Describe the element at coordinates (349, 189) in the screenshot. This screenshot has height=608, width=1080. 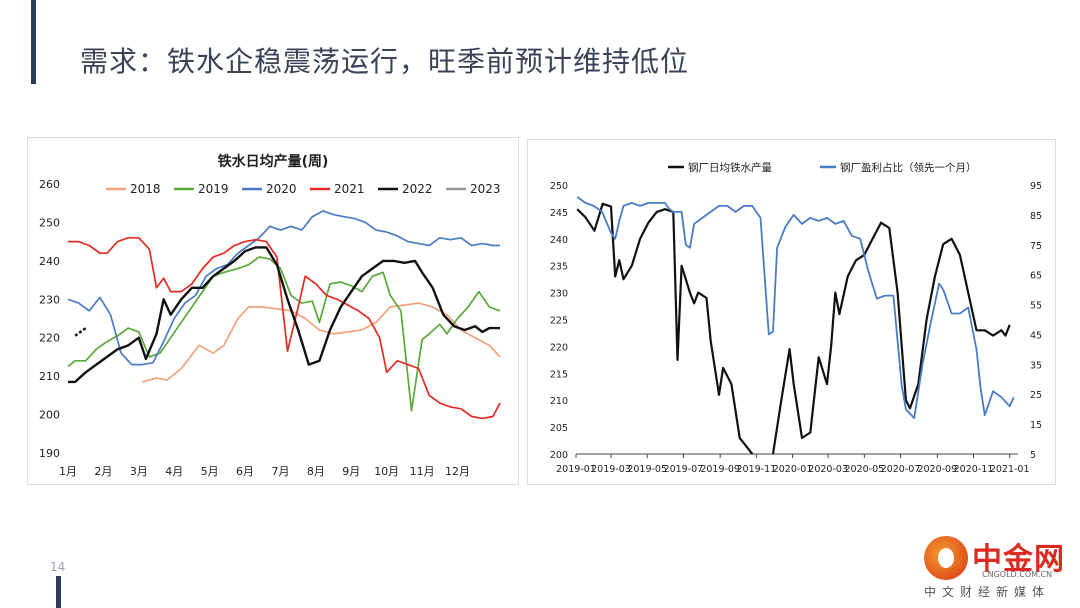
I see `legend-label: 2021` at that location.